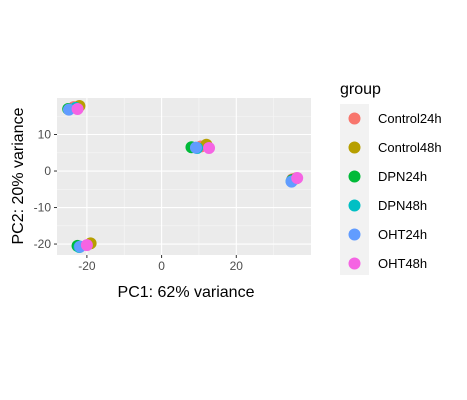 Image resolution: width=467 pixels, height=400 pixels. I want to click on legend-label-oht24h: OHT24h, so click(402, 234).